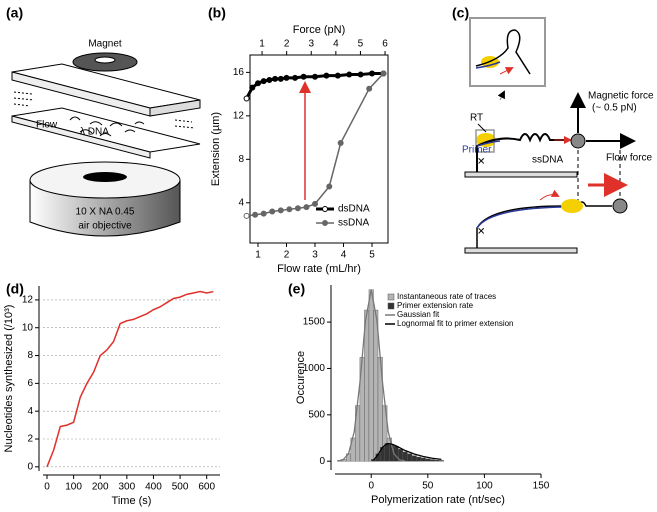 The width and height of the screenshot is (657, 512). What do you see at coordinates (353, 223) in the screenshot?
I see `legend-label: ssDNA` at bounding box center [353, 223].